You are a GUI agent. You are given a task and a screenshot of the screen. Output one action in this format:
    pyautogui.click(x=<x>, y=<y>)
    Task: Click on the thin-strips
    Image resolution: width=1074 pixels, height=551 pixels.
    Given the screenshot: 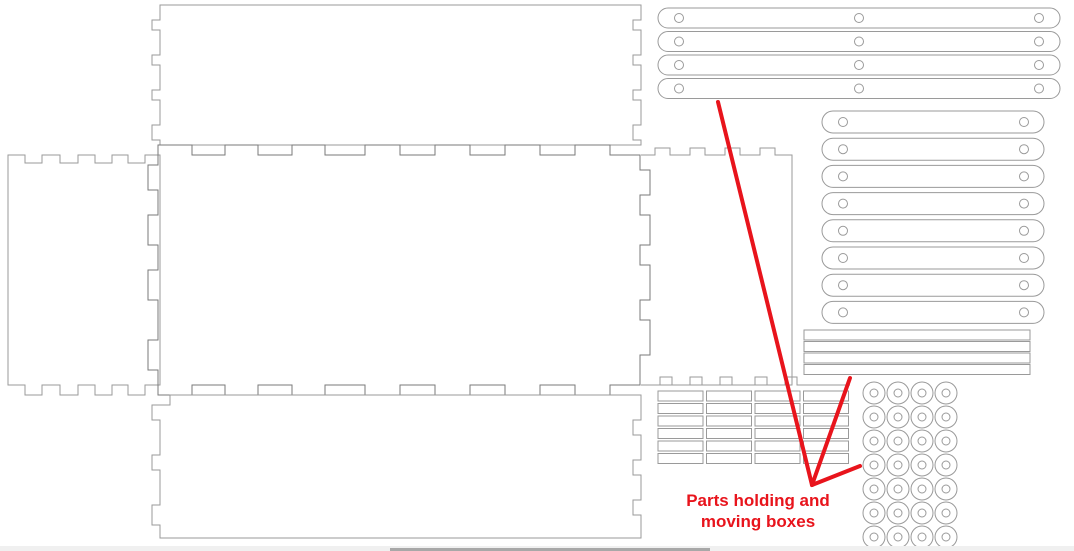 What is the action you would take?
    pyautogui.click(x=917, y=352)
    